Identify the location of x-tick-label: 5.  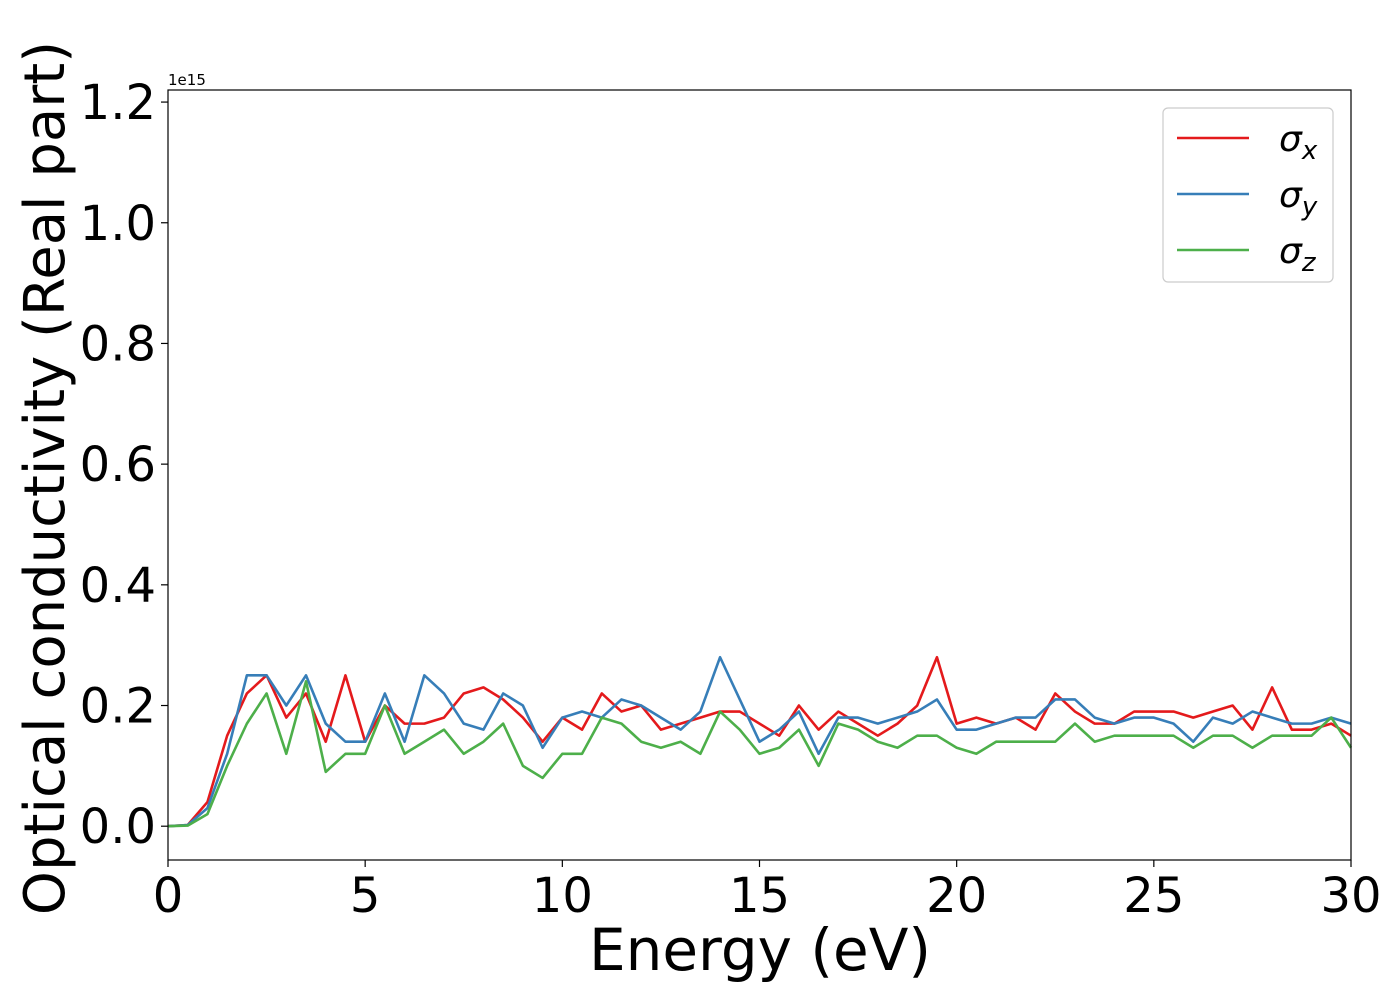
(365, 896).